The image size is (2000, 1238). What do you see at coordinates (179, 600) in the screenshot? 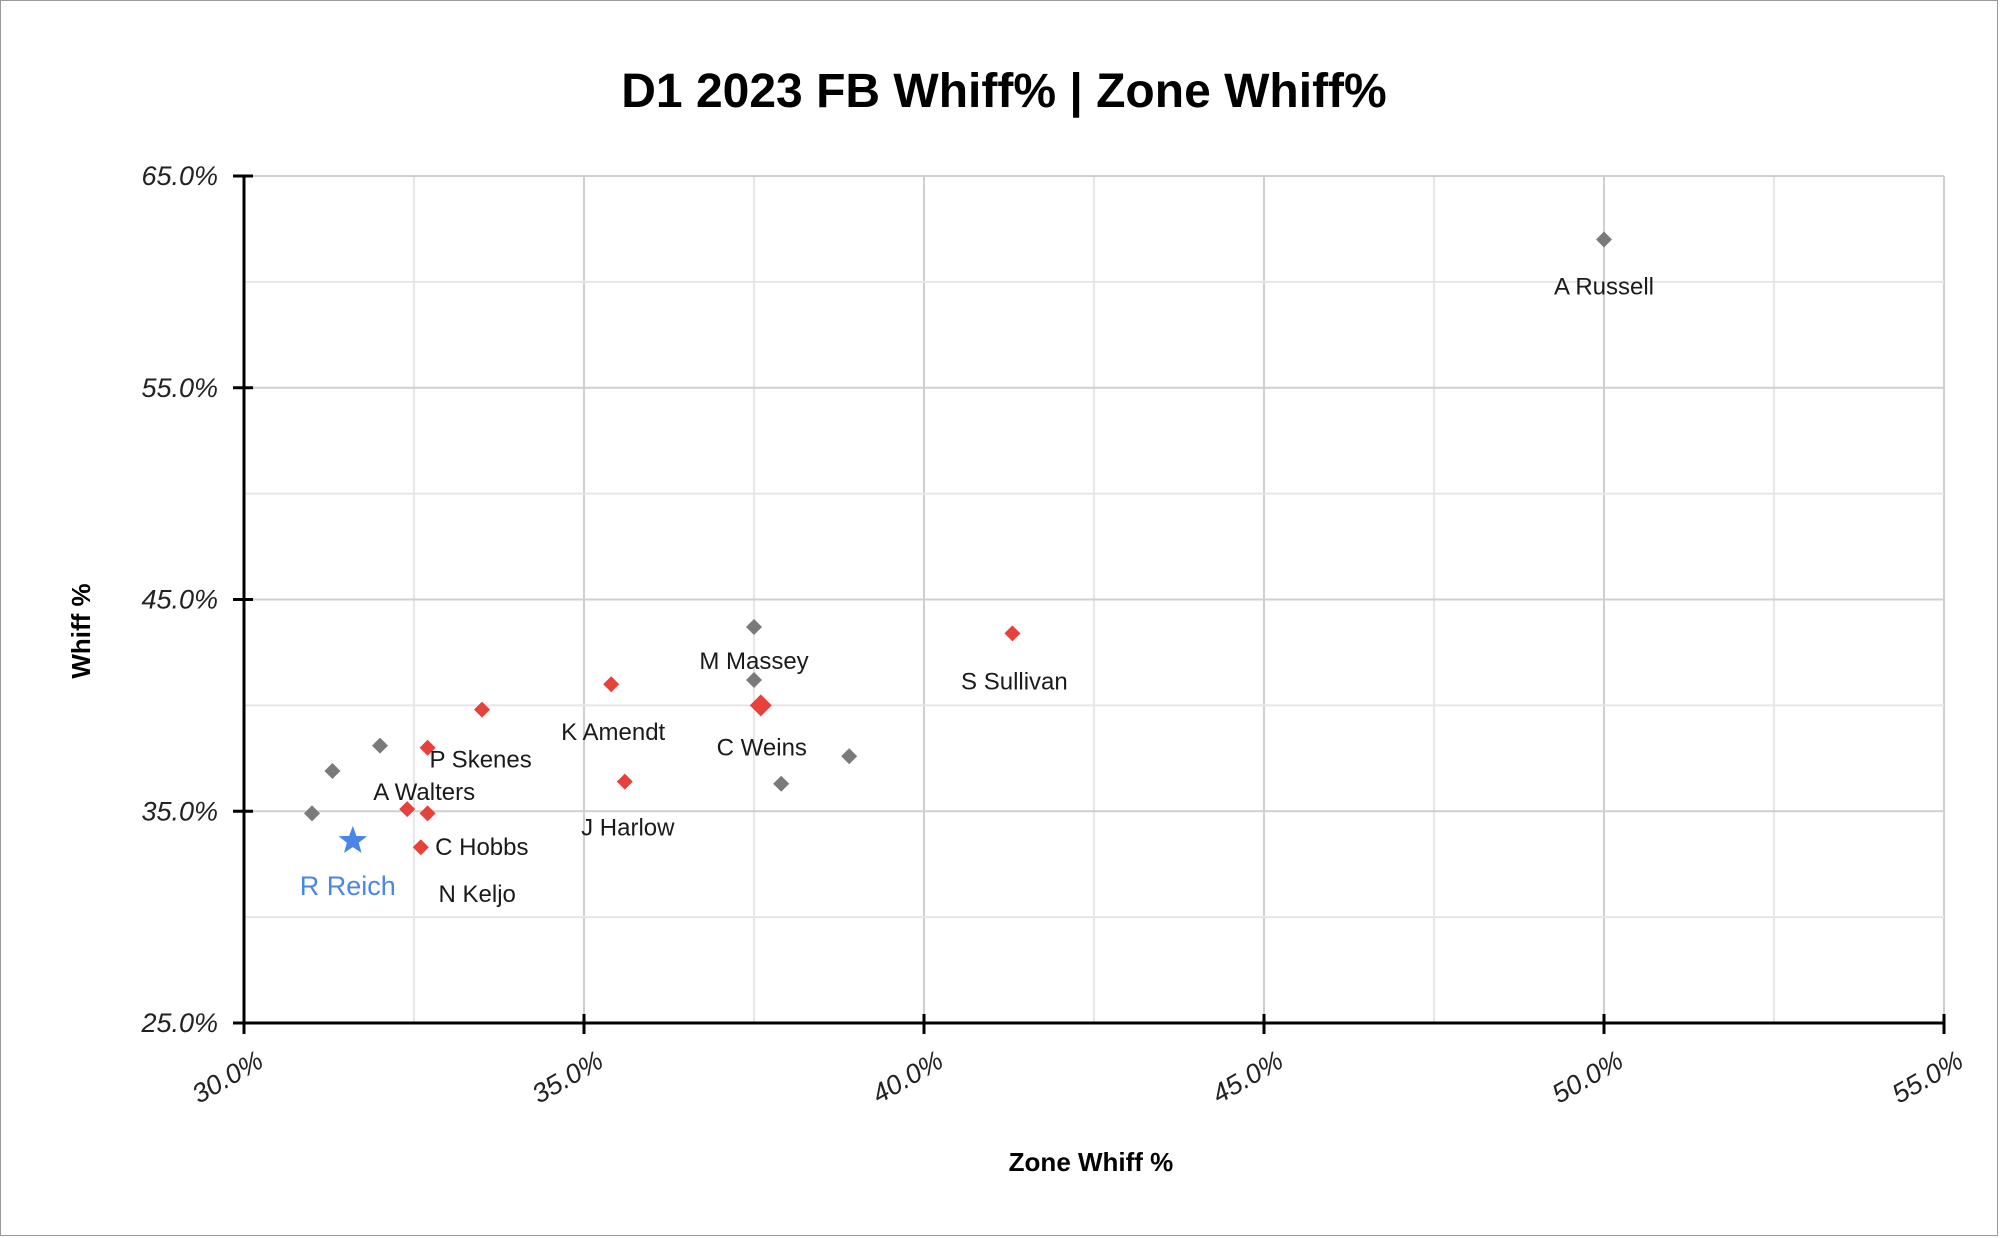
I see `y-tick-label: 45.0%` at bounding box center [179, 600].